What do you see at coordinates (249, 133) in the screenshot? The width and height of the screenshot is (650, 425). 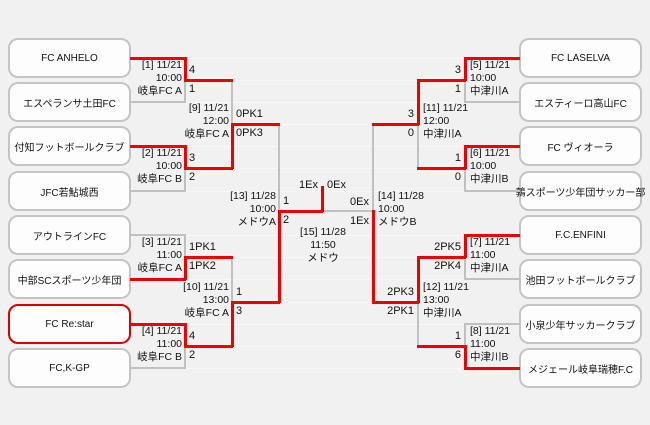 I see `match-score: 0PK3` at bounding box center [249, 133].